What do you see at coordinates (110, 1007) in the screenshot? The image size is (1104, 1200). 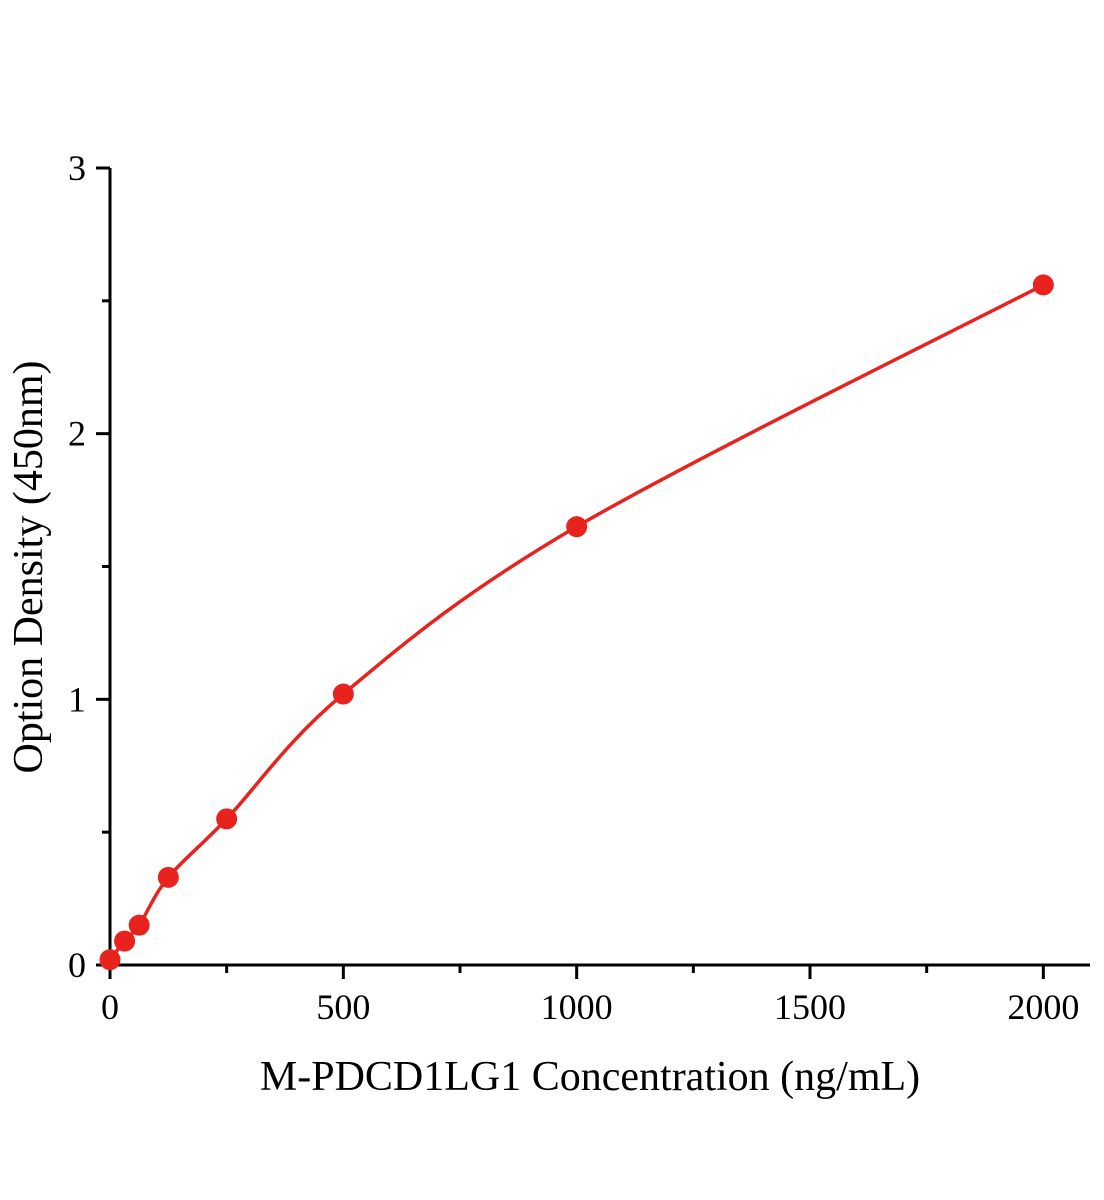 I see `x-tick-label: 0` at bounding box center [110, 1007].